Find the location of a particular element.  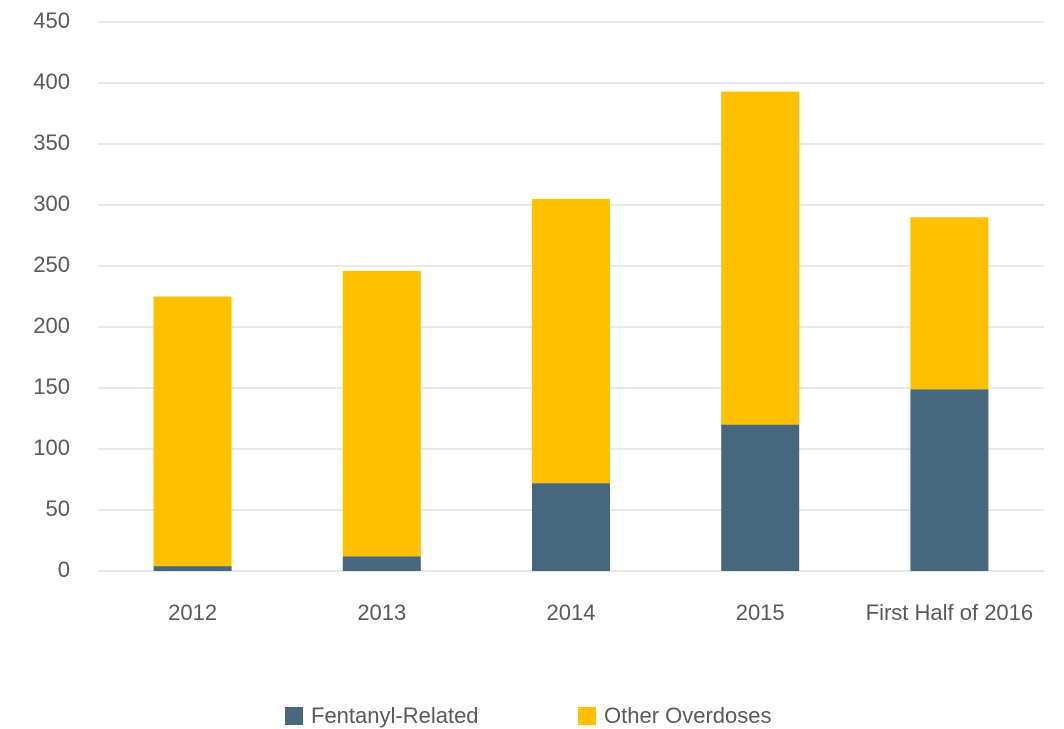

legend-label: Other Overdoses is located at coordinates (688, 715).